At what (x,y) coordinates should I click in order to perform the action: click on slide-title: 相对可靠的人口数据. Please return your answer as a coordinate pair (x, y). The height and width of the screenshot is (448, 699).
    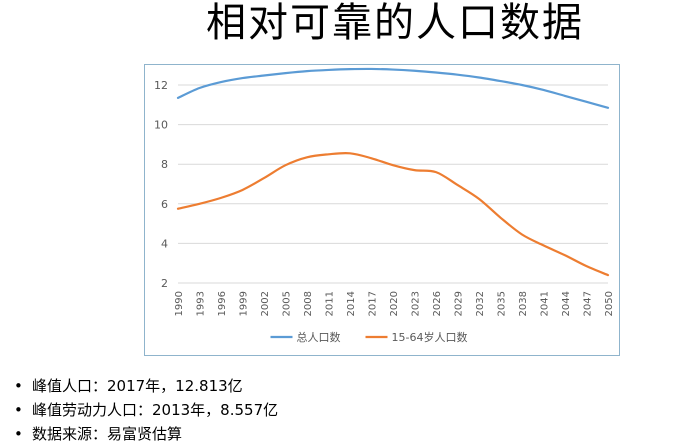
    Looking at the image, I should click on (395, 23).